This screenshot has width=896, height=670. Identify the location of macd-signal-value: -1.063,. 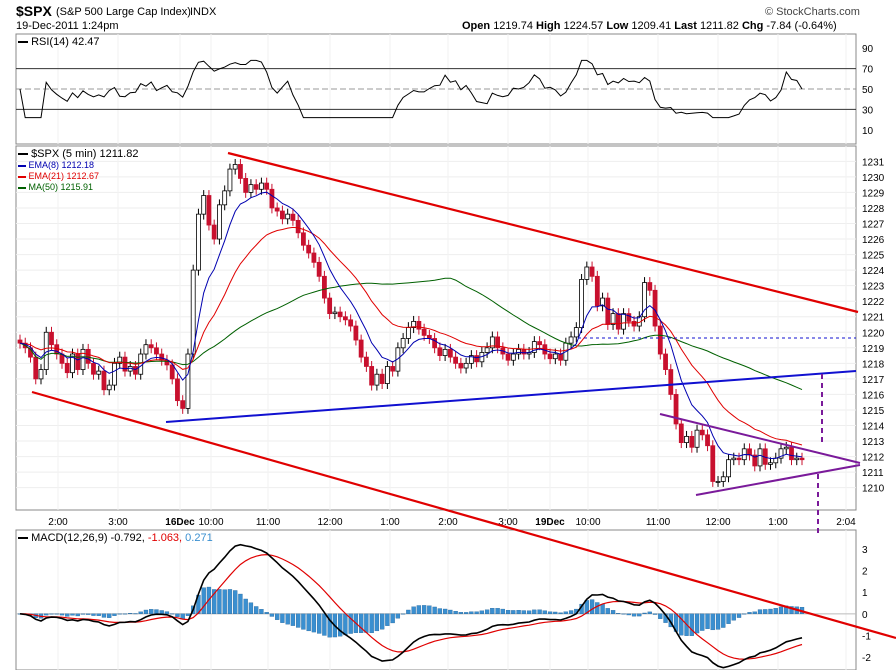
(165, 538).